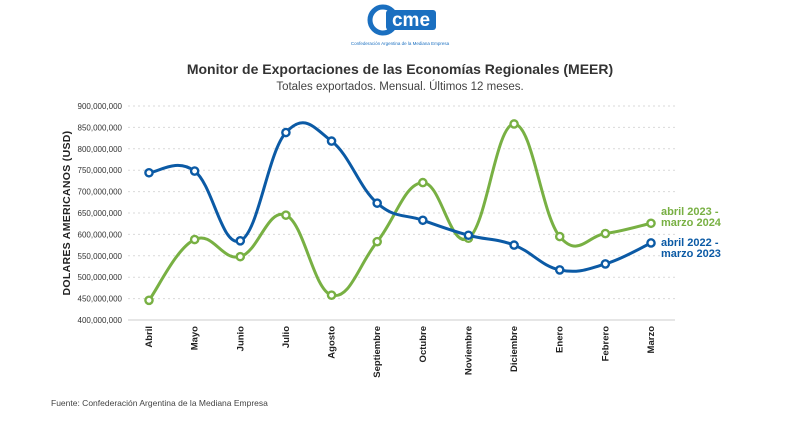 This screenshot has width=800, height=424. What do you see at coordinates (651, 340) in the screenshot?
I see `x-tick-label: Marzo` at bounding box center [651, 340].